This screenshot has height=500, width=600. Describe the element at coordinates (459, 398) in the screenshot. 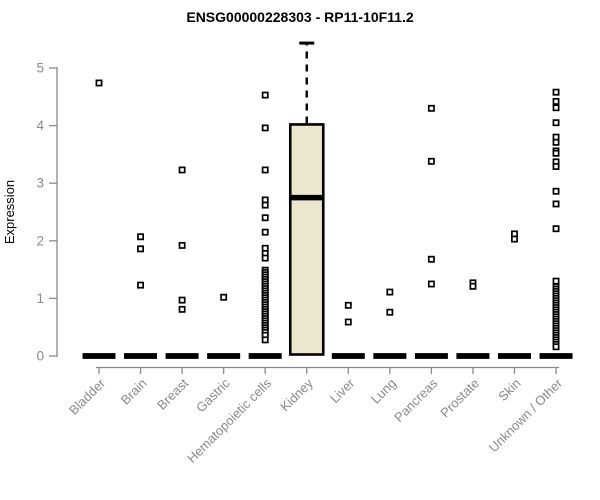

I see `x-tick-label-prostate: Prostate` at that location.